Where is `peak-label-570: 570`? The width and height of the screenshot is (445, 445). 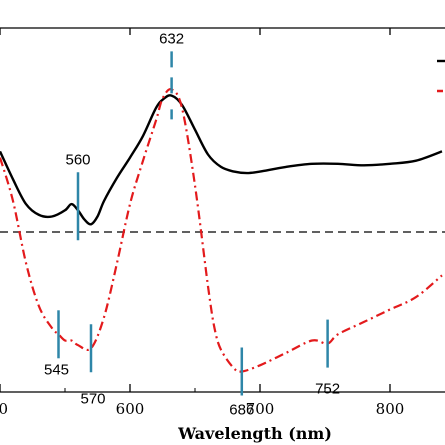
peak-label-570: 570 is located at coordinates (92, 398).